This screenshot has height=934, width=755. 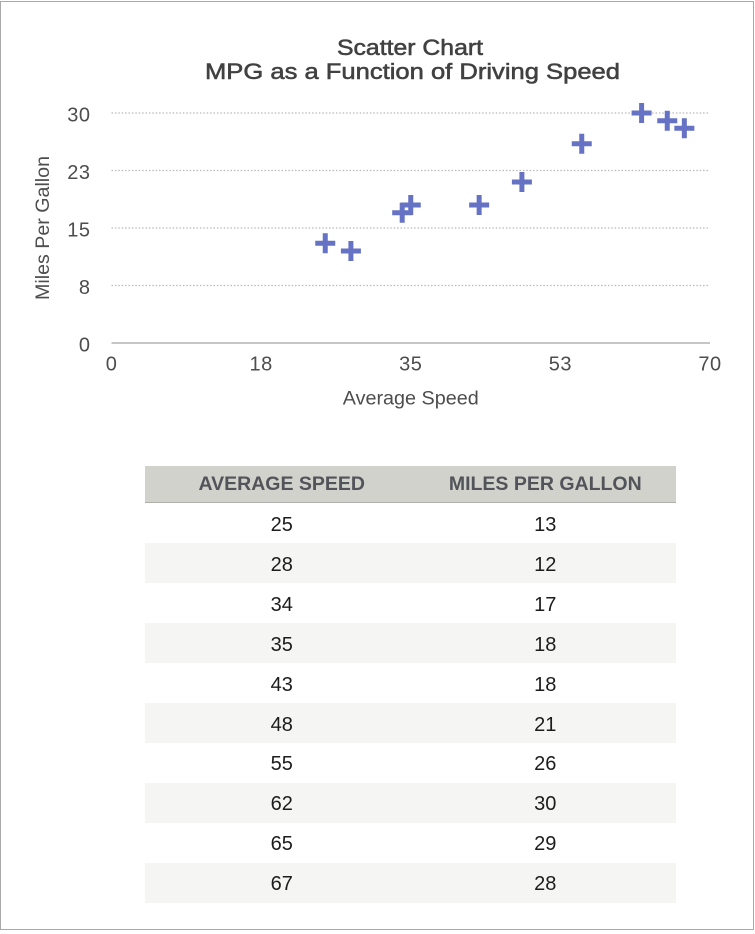 What do you see at coordinates (411, 399) in the screenshot?
I see `svg-text: Average Speed` at bounding box center [411, 399].